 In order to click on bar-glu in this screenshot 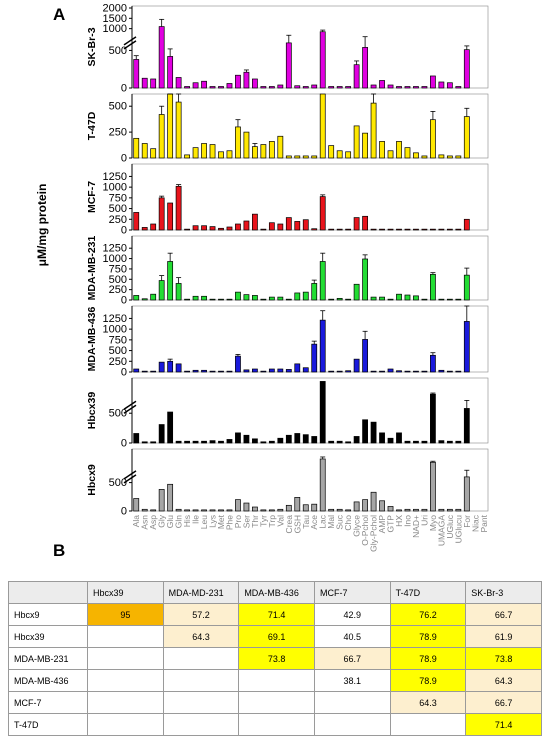, I will do `click(170, 366)`.